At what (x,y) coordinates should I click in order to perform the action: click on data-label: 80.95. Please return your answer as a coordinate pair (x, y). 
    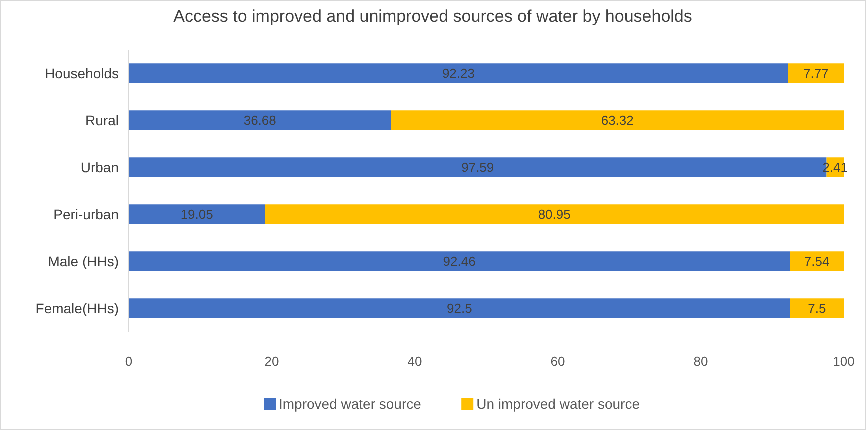
    Looking at the image, I should click on (554, 214).